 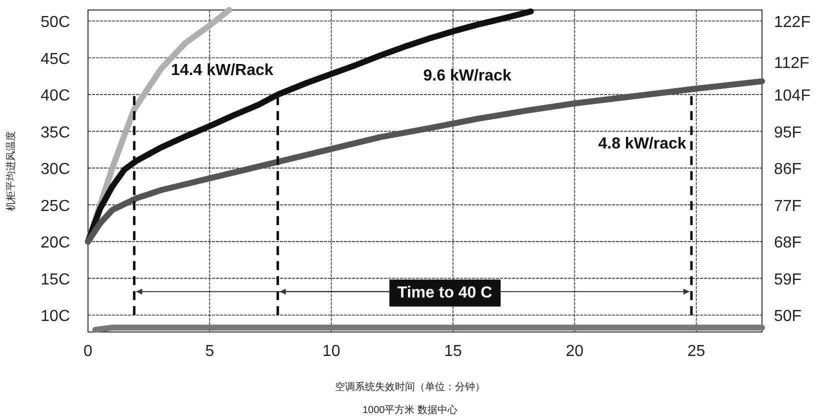 What do you see at coordinates (222, 70) in the screenshot?
I see `series-label: 14.4 kW/Rack` at bounding box center [222, 70].